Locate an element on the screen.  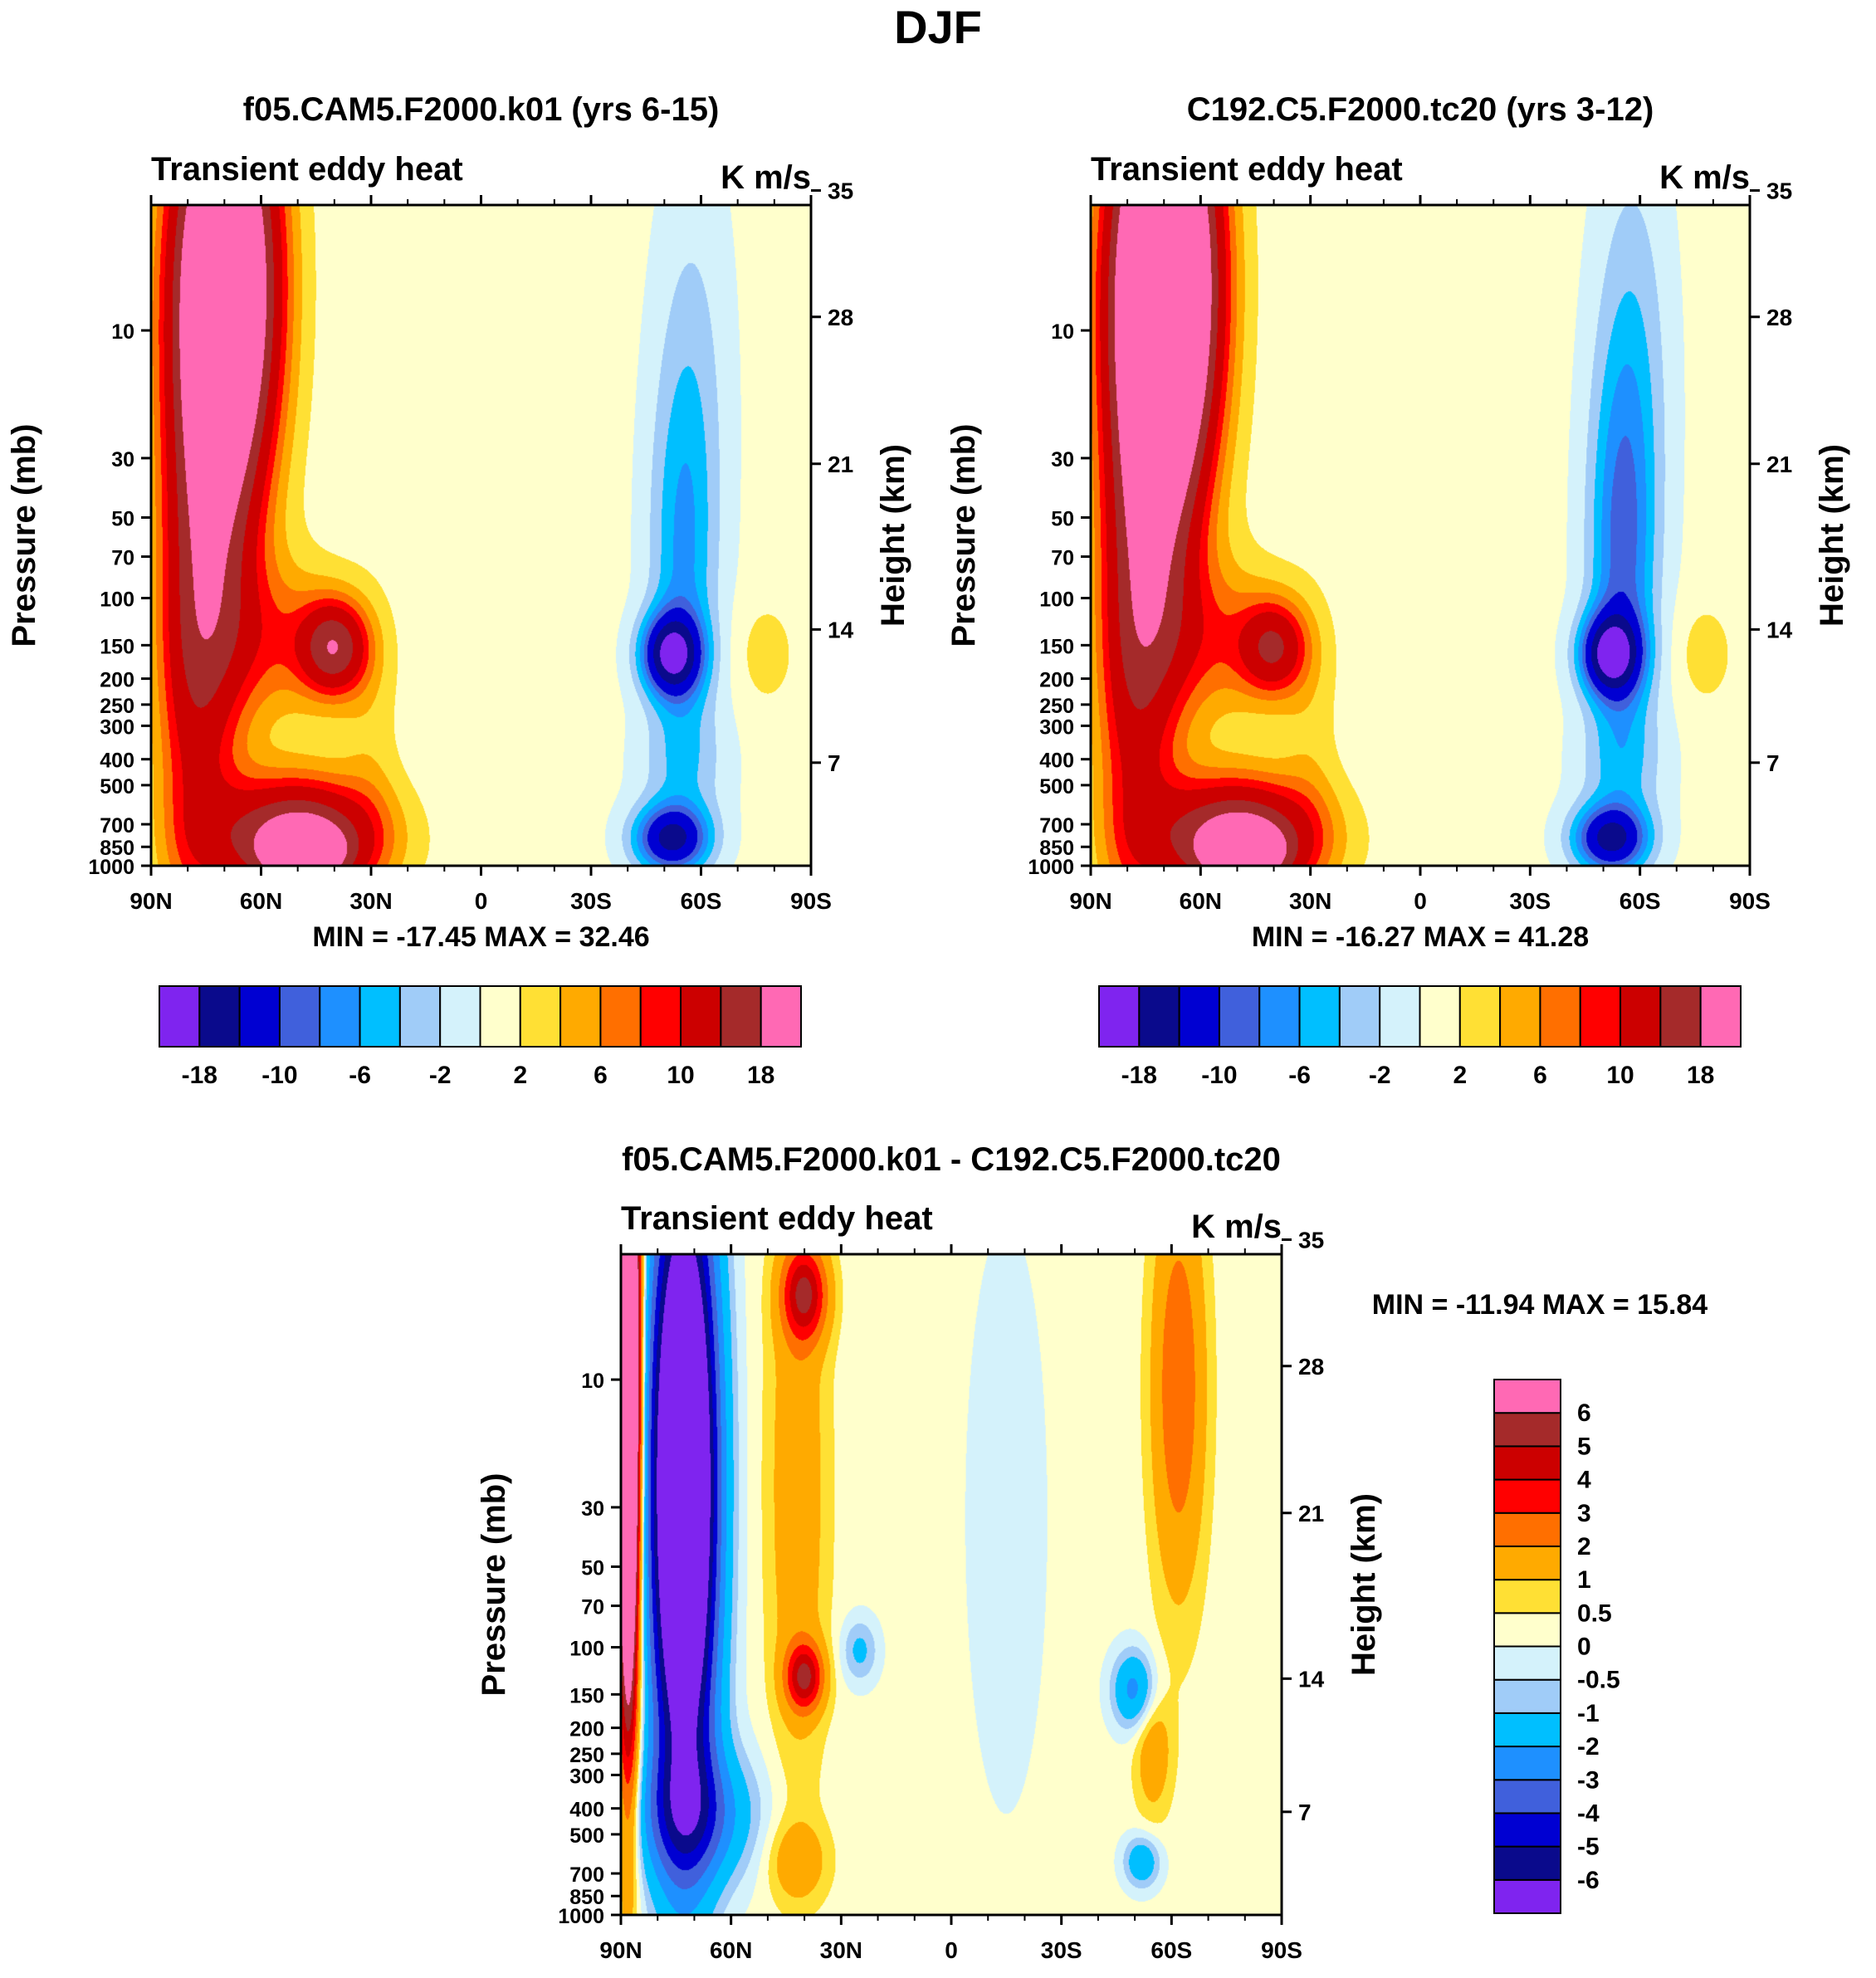
colorbar-label: -10 is located at coordinates (279, 1076).